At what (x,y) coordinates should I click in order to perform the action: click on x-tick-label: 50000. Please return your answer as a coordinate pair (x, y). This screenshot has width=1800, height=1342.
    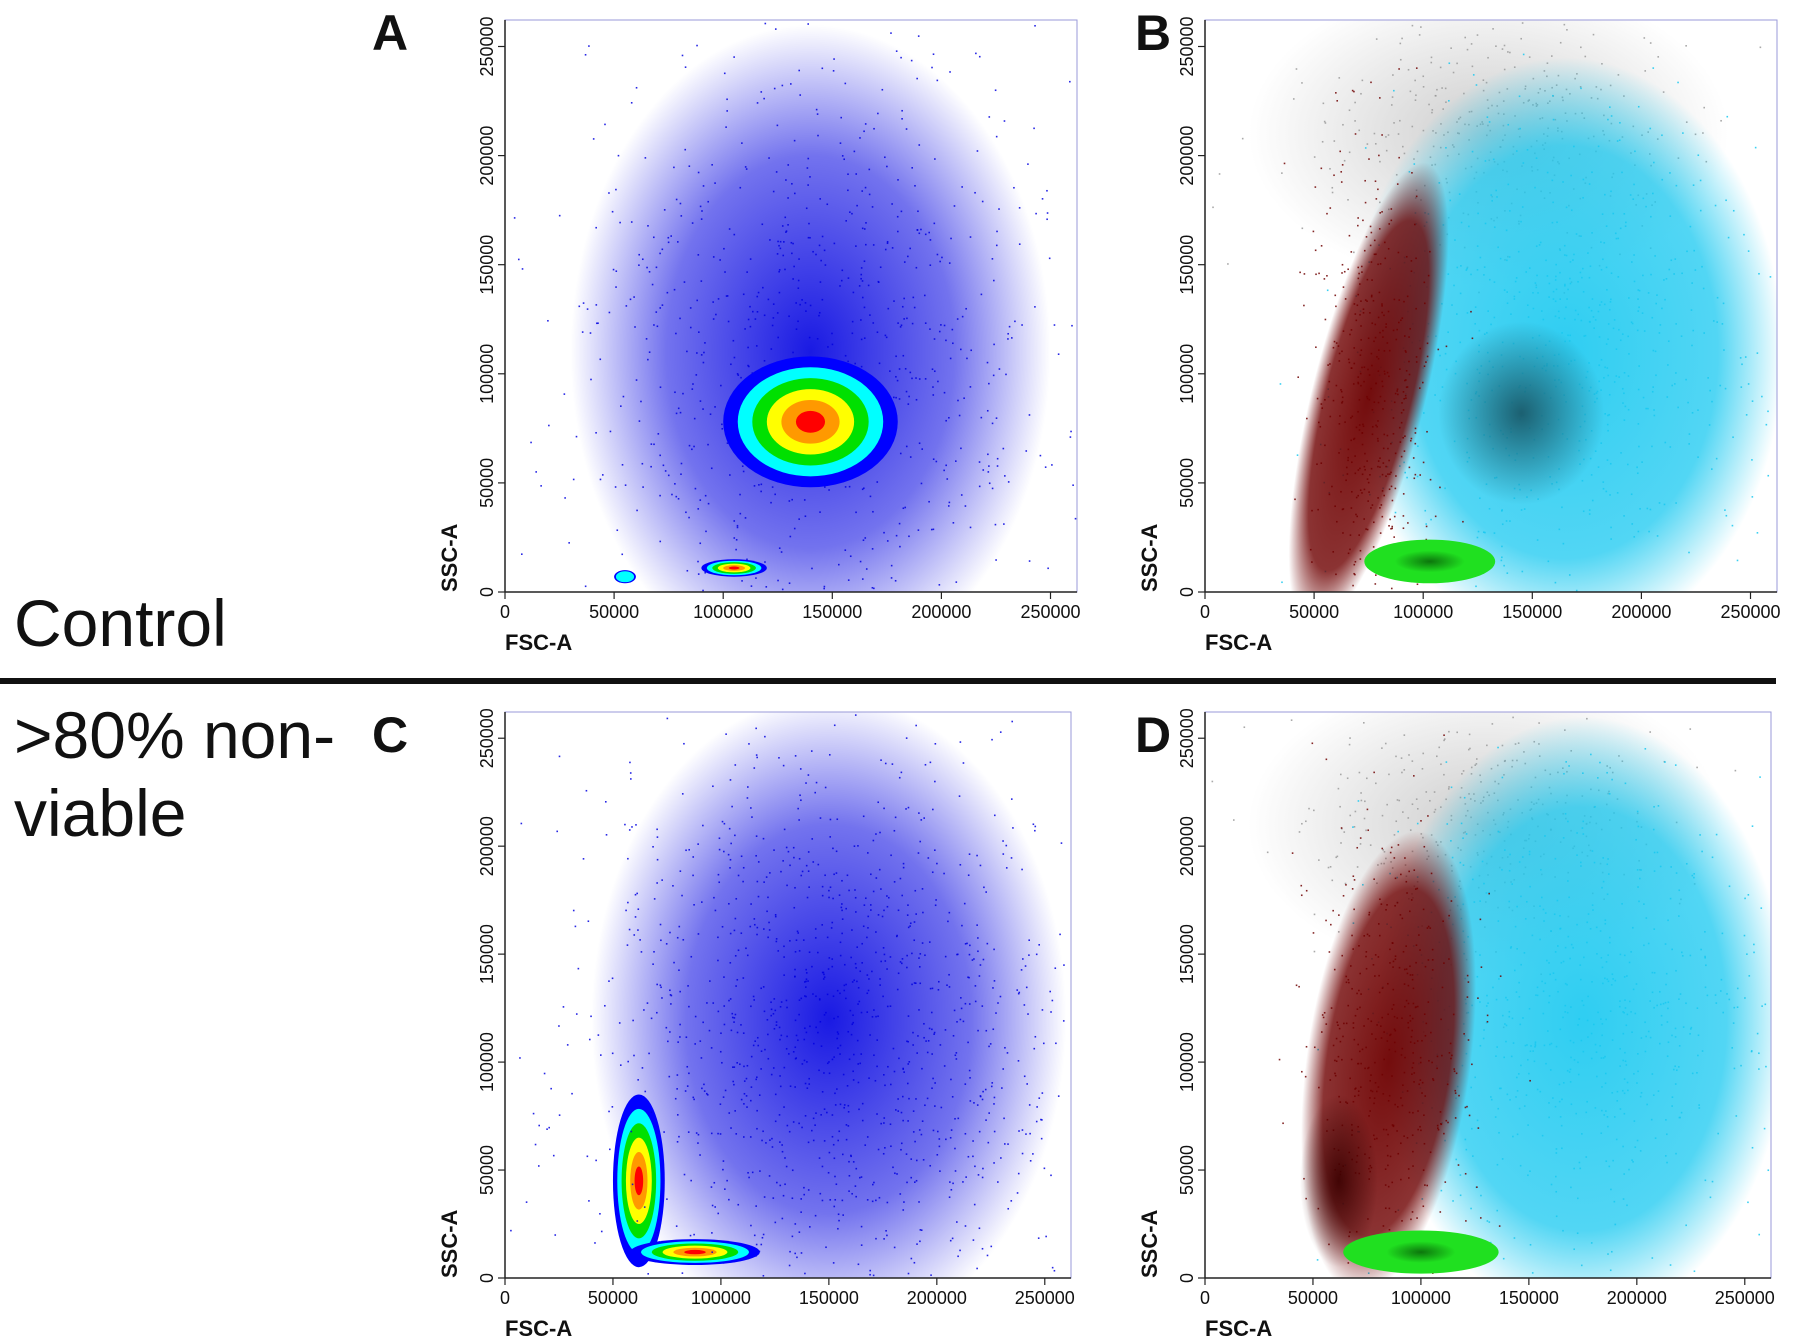
    Looking at the image, I should click on (1313, 1298).